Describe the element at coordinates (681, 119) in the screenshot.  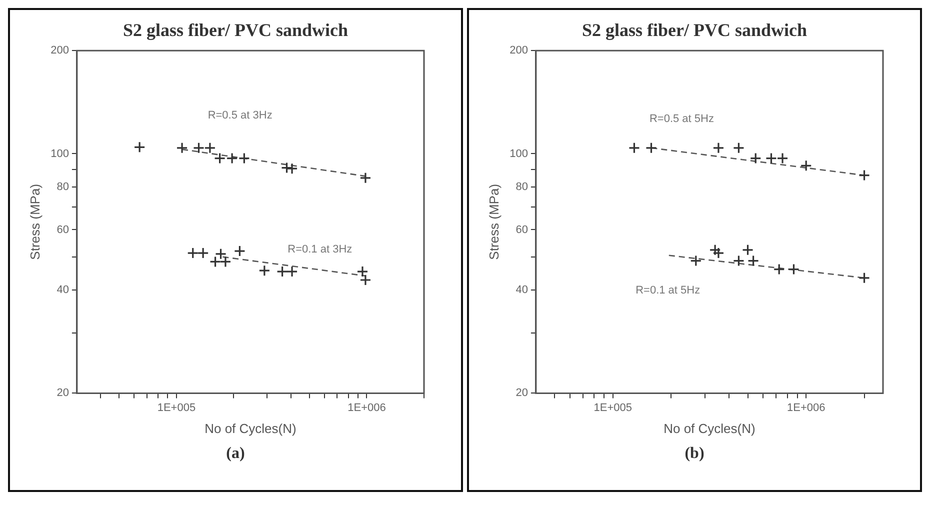
I see `annotation: R=0.5 at 5Hz` at that location.